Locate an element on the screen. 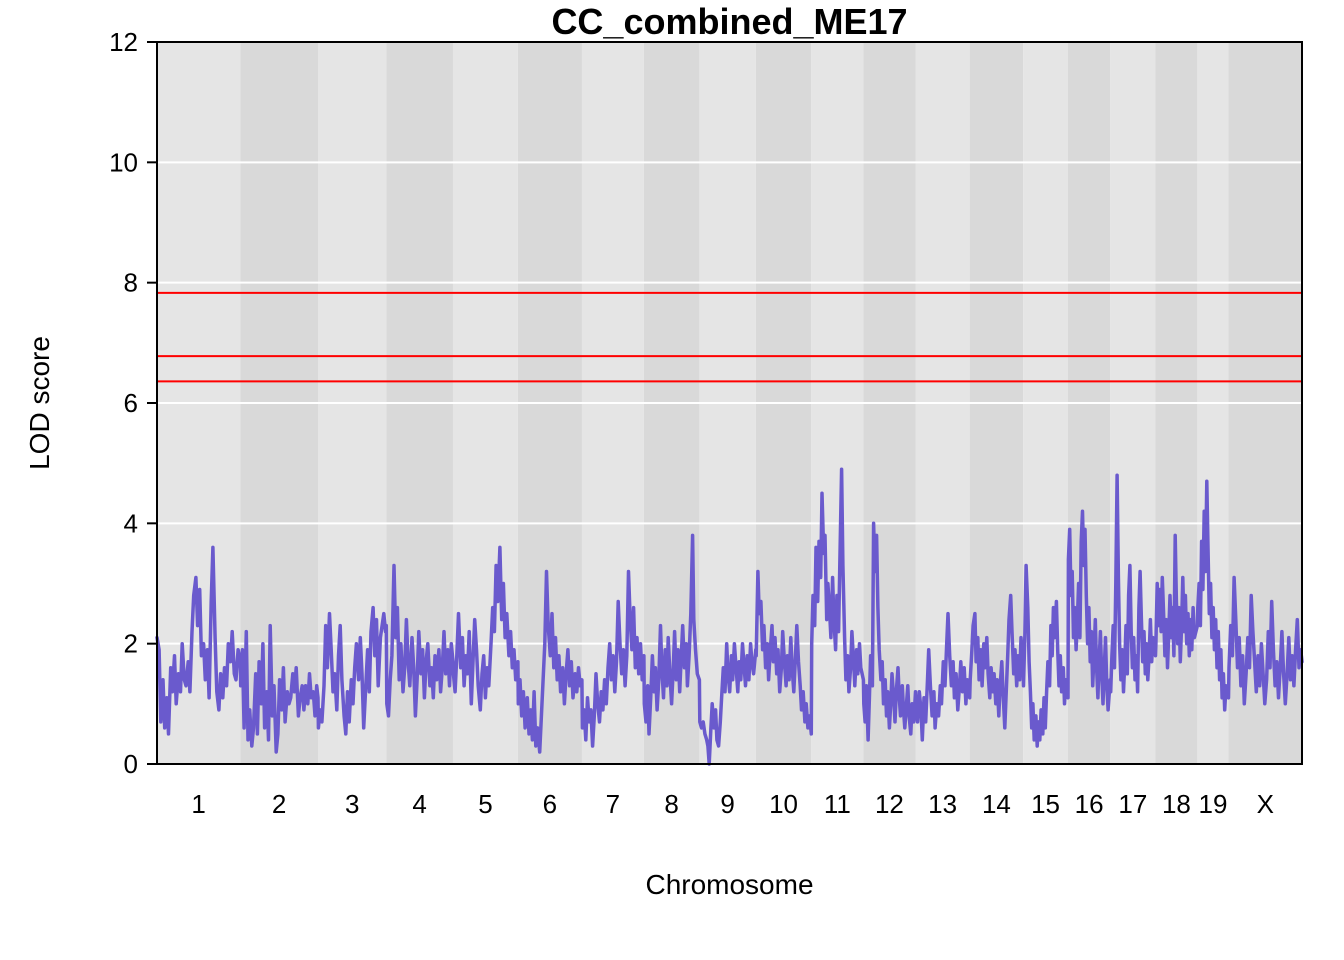 The width and height of the screenshot is (1344, 960). x-axis: 1 2 3 4 5 6 7 8 9 10 11 12 13 14 15 16 17 18 19 X is located at coordinates (732, 804).